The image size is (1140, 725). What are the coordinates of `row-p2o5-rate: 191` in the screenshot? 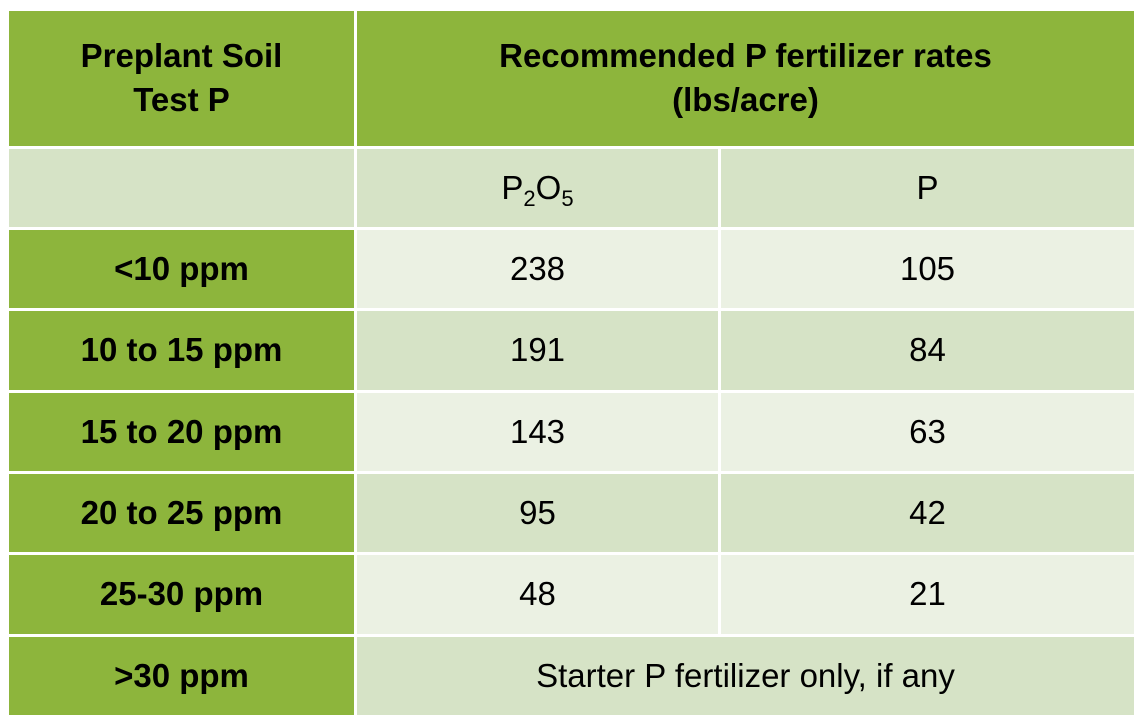 It's located at (537, 350).